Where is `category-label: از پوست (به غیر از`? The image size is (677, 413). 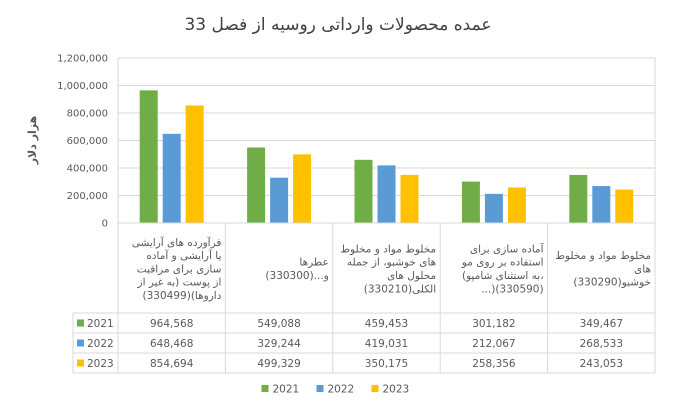
category-label: از پوست (به غیر از is located at coordinates (179, 283).